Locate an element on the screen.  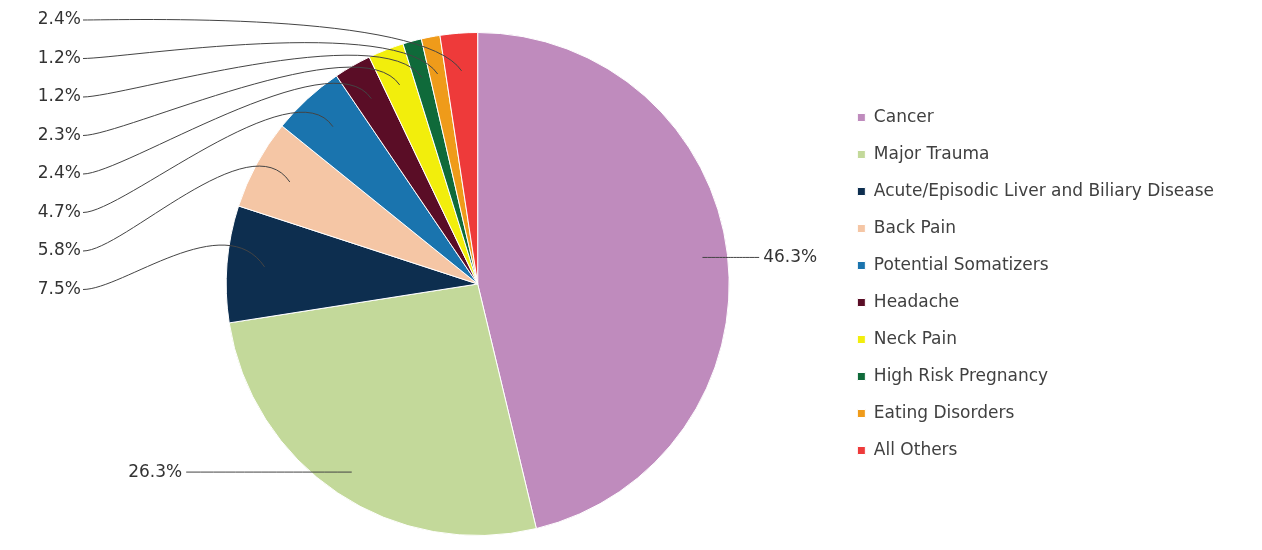
data-label: 2.3% is located at coordinates (59, 133).